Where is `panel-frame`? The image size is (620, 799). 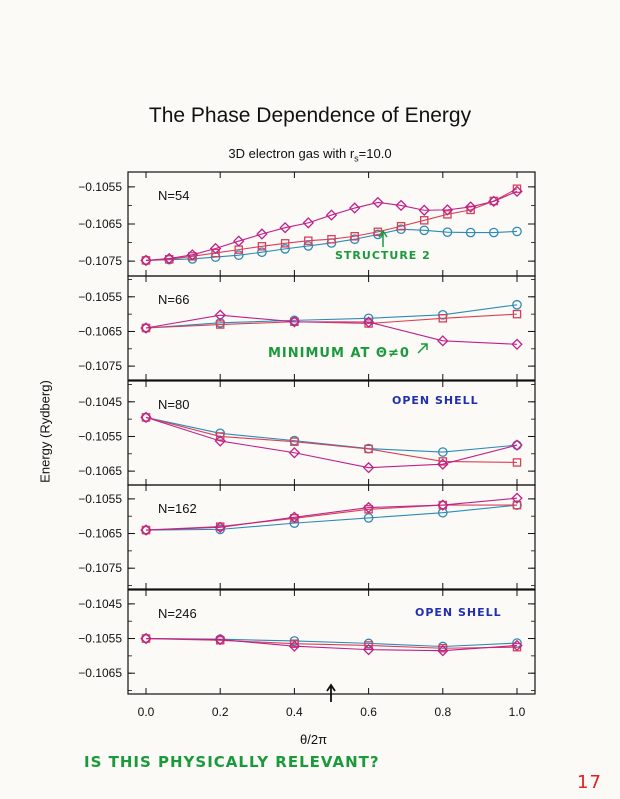 panel-frame is located at coordinates (331, 328).